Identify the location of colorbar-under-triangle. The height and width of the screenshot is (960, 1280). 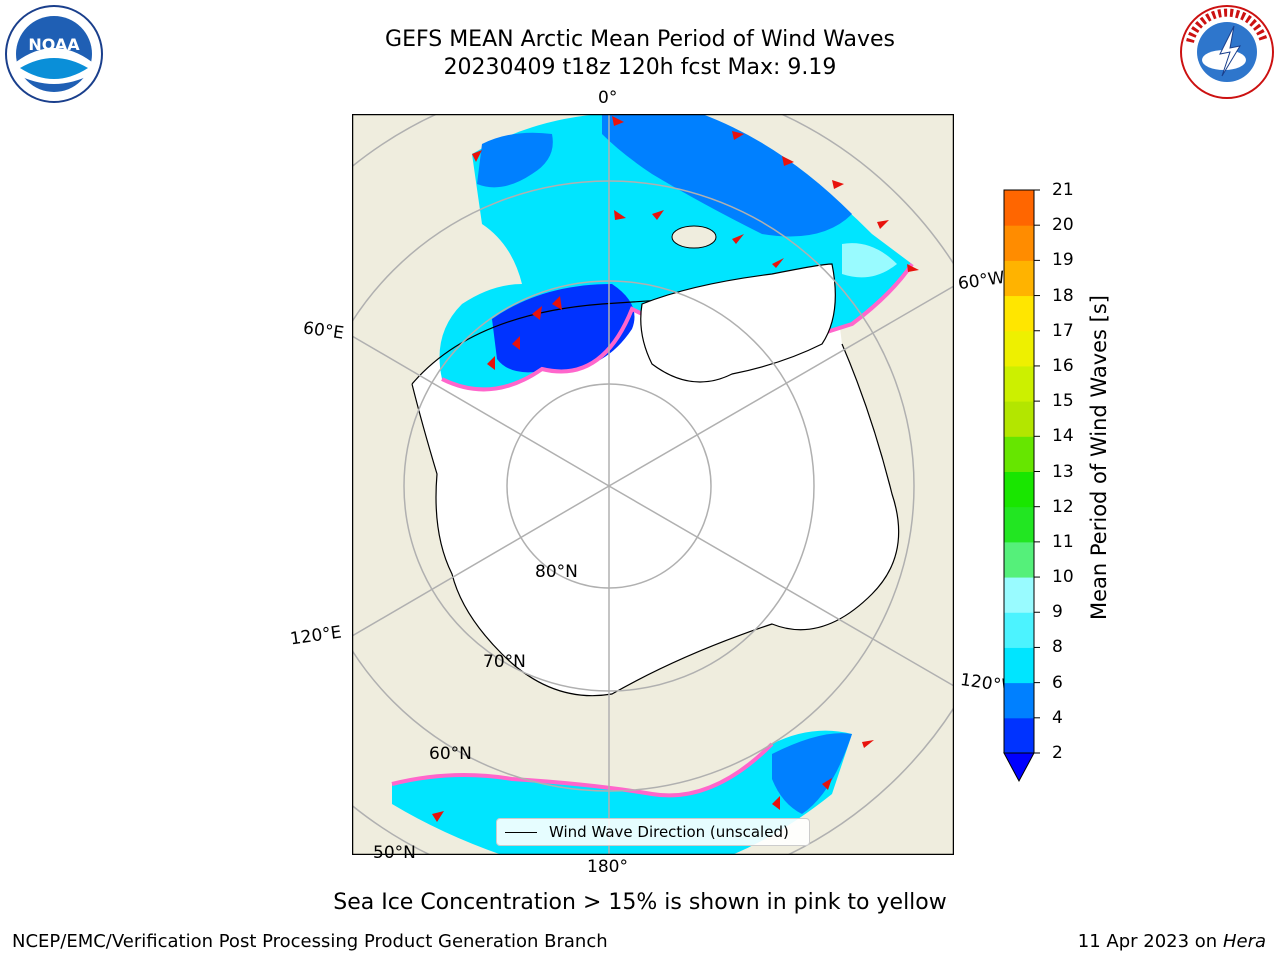
(1019, 767).